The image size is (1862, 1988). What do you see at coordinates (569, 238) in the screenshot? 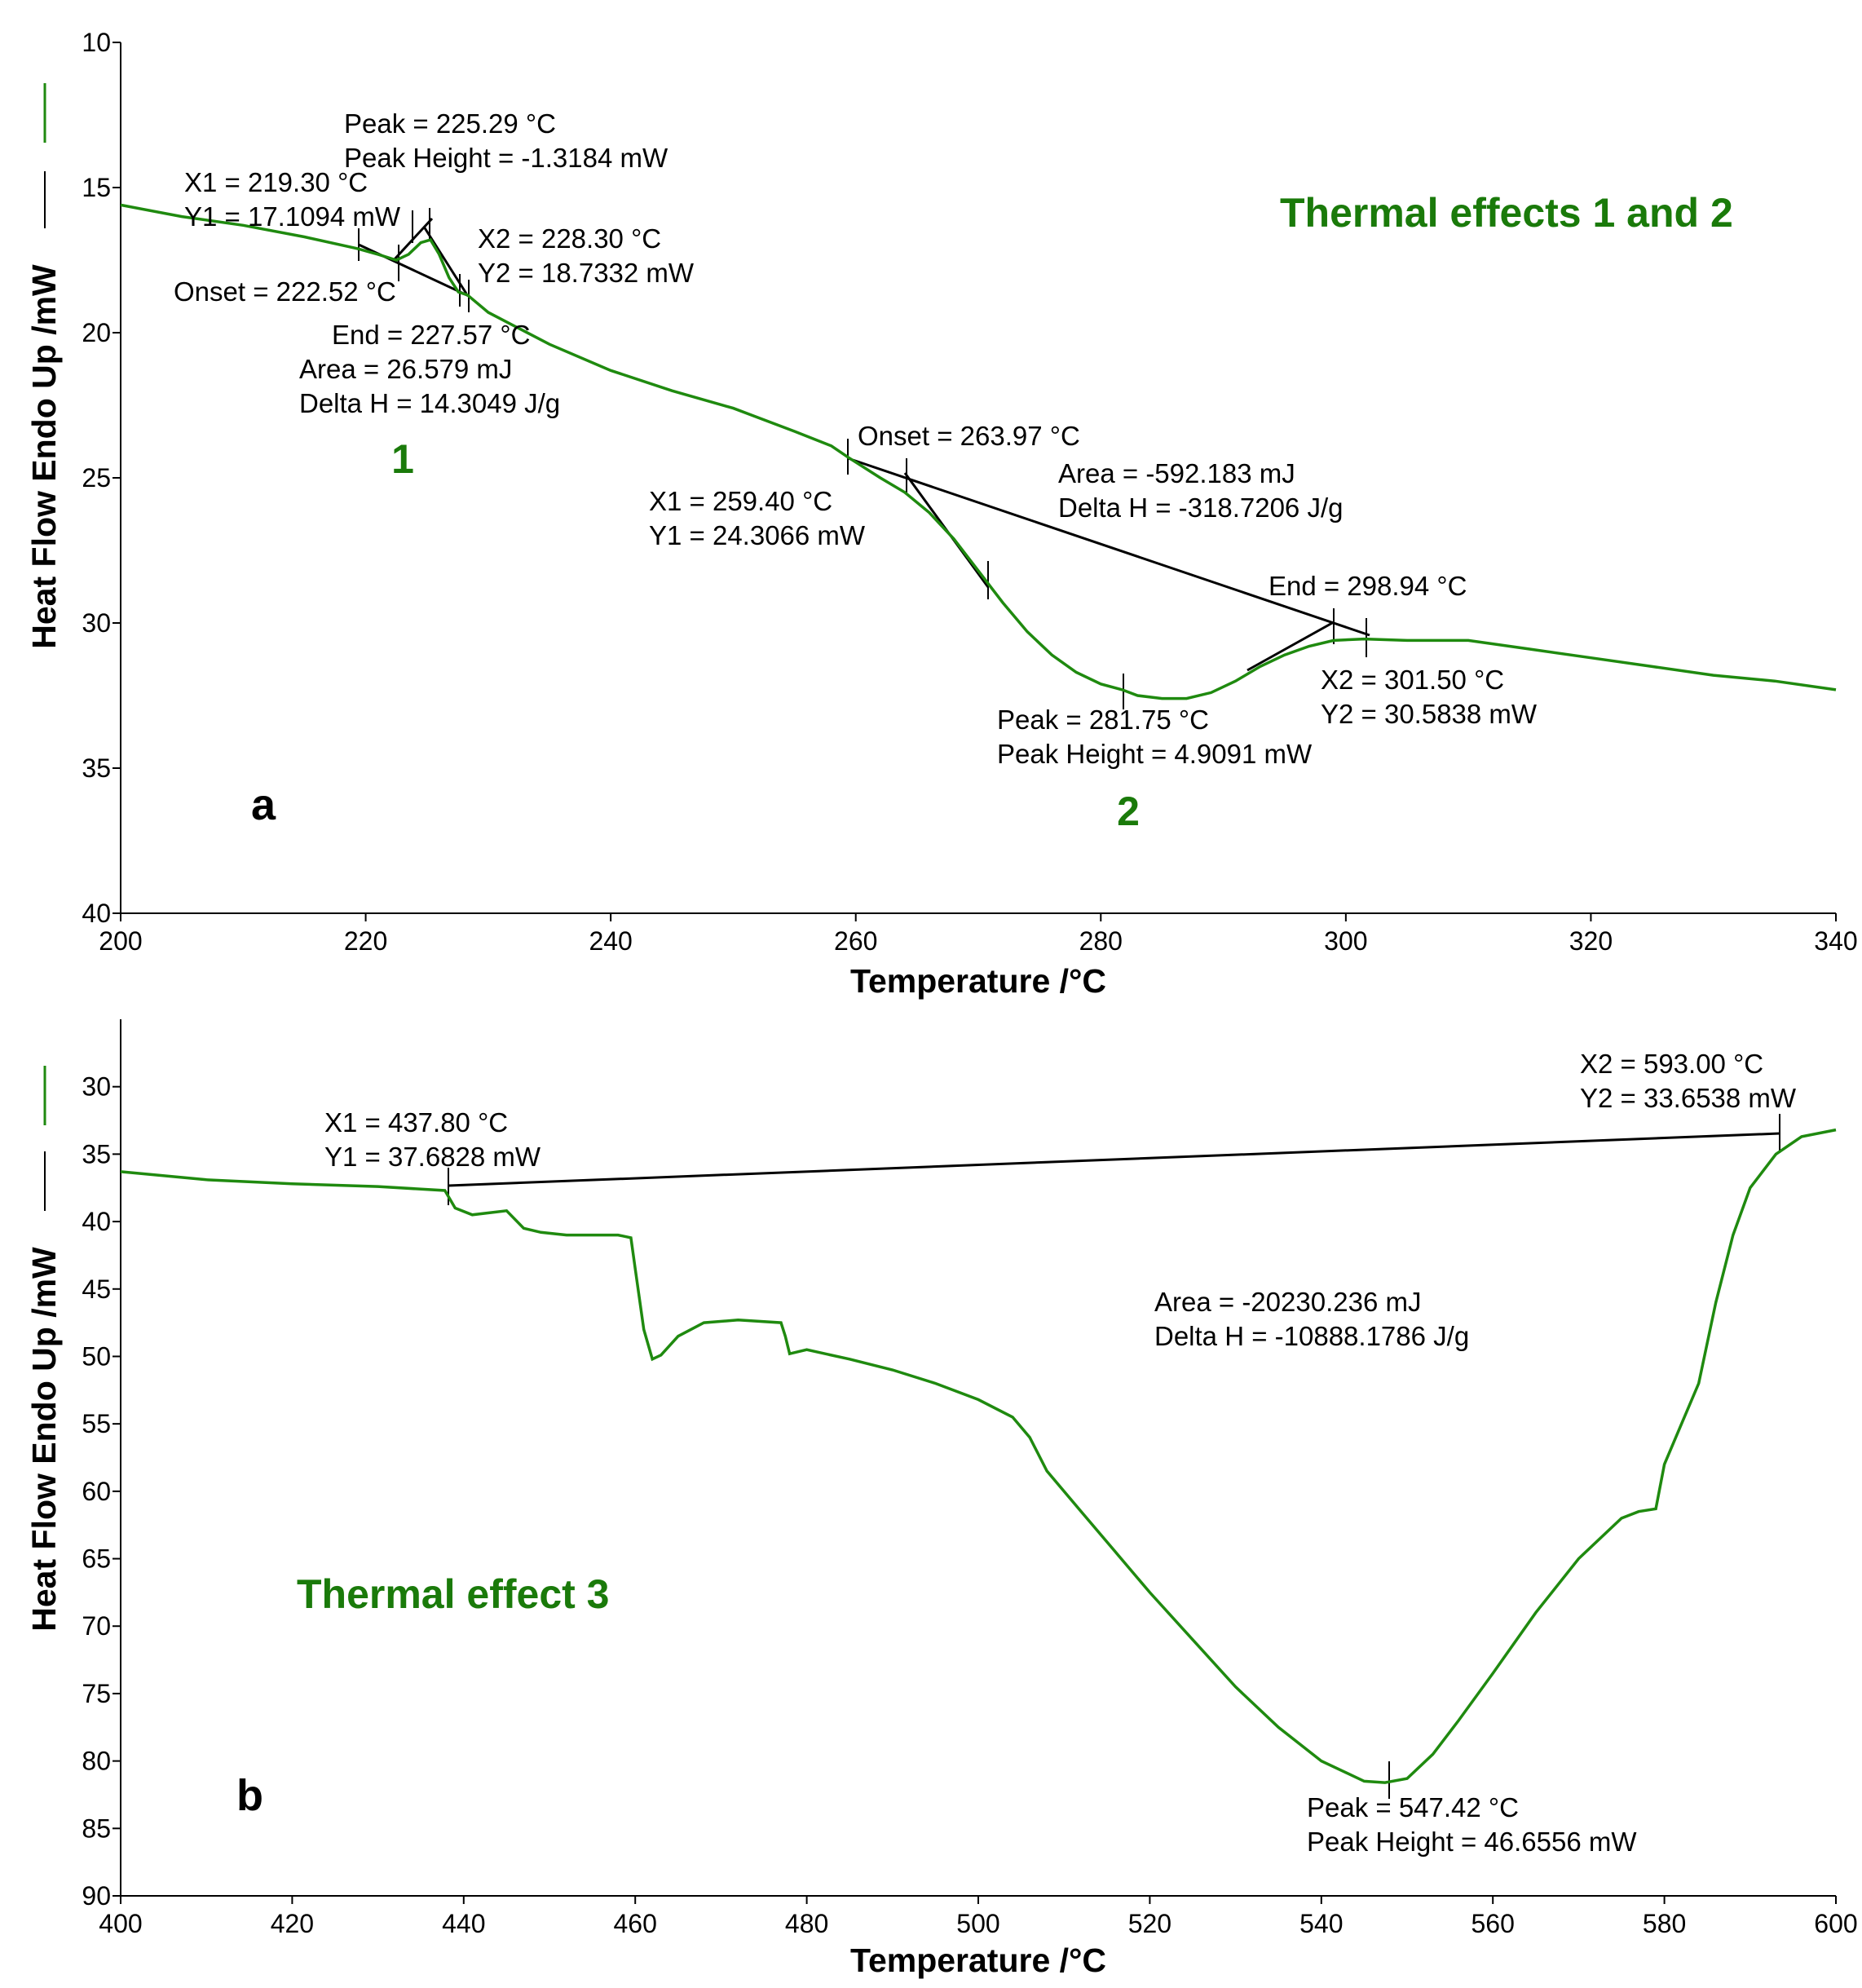
I see `effect1-x2-label: X2 = 228.30 °C` at bounding box center [569, 238].